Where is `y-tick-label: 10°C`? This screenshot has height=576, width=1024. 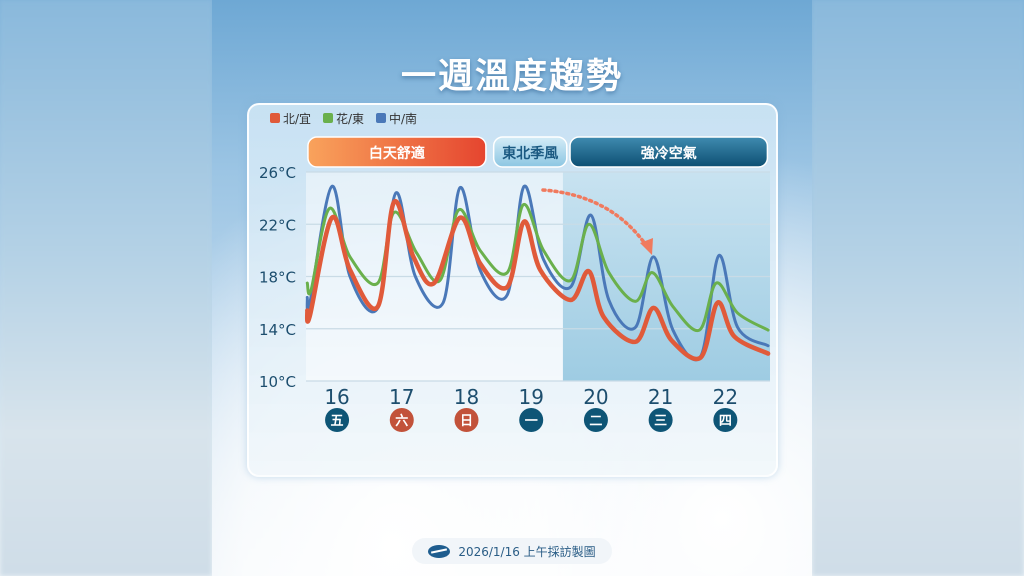
y-tick-label: 10°C is located at coordinates (277, 382).